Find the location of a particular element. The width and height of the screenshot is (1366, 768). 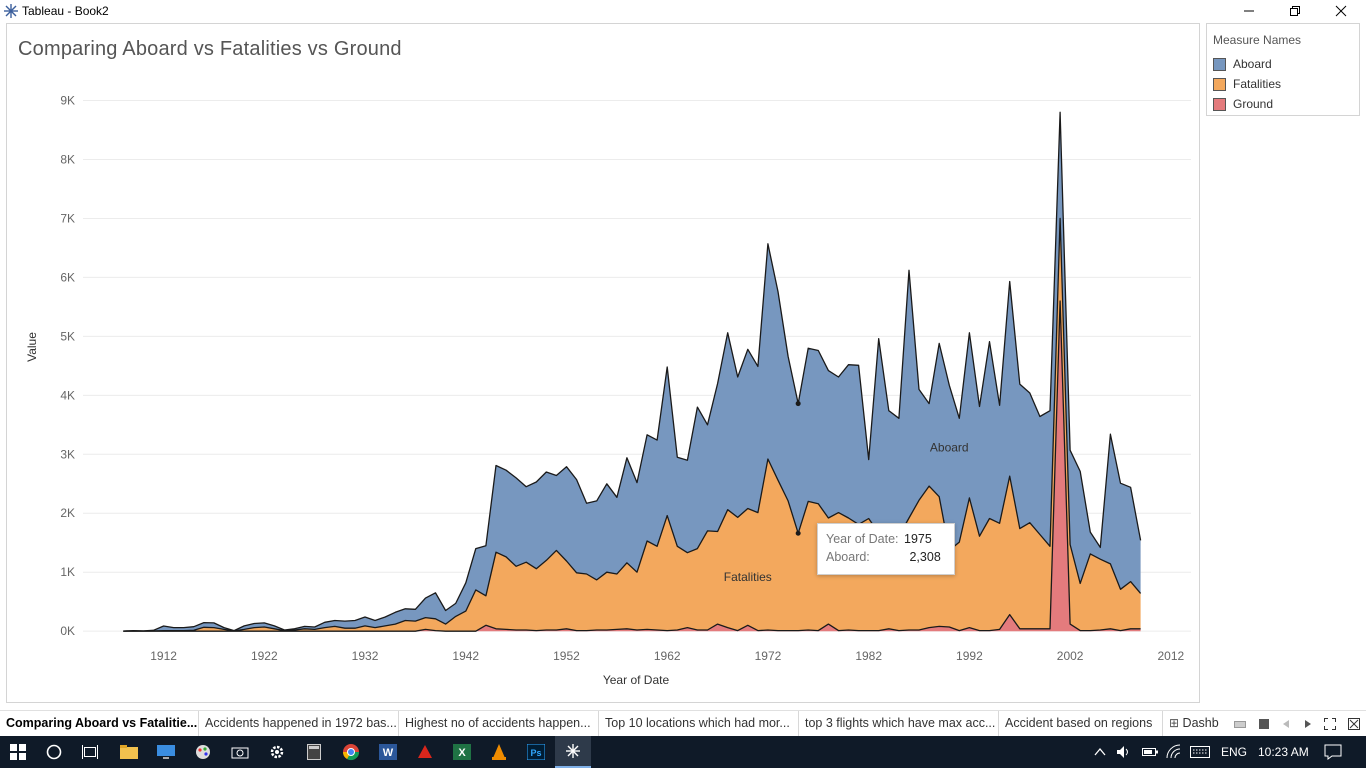

taskbar-app-vlc is located at coordinates (499, 752).